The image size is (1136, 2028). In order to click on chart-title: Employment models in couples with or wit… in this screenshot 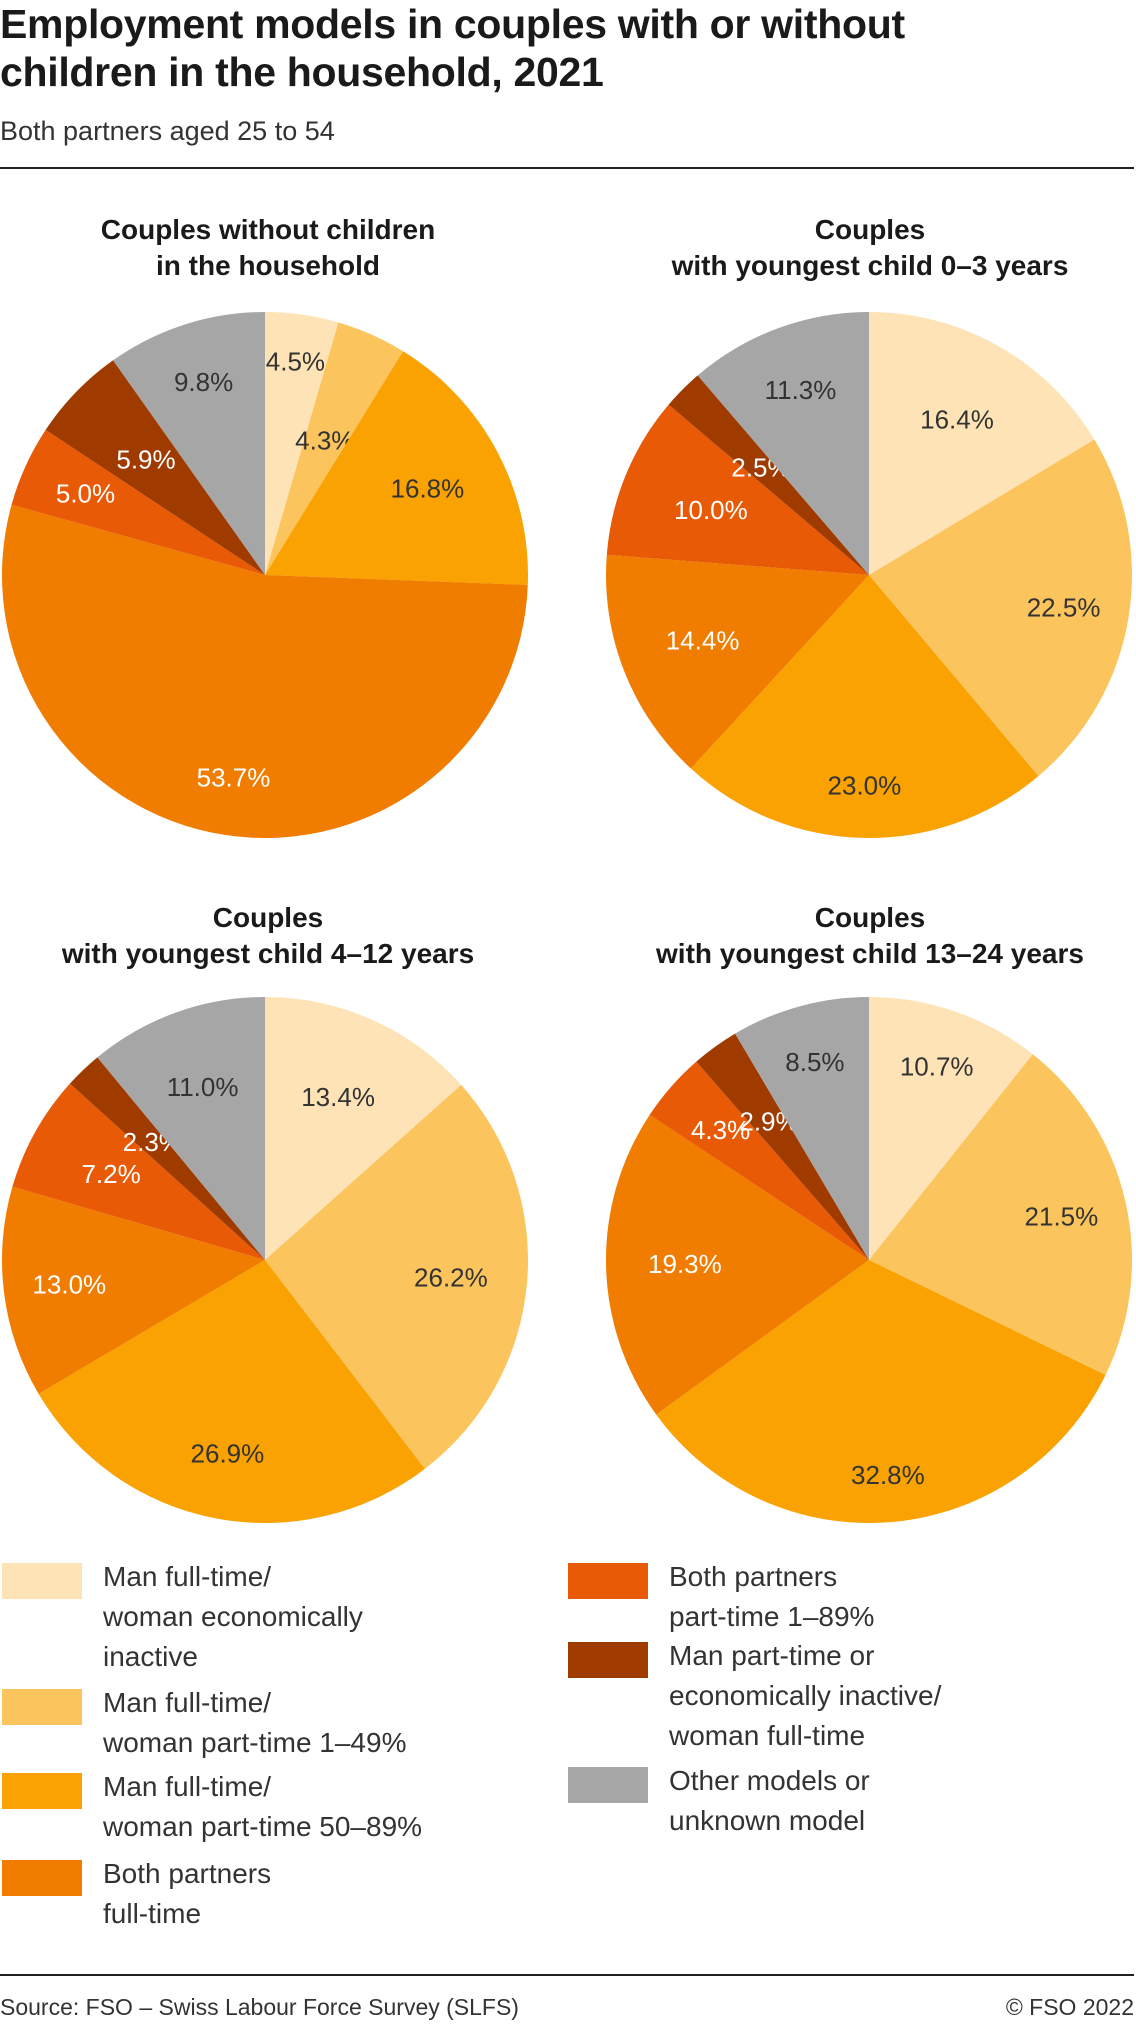, I will do `click(452, 48)`.